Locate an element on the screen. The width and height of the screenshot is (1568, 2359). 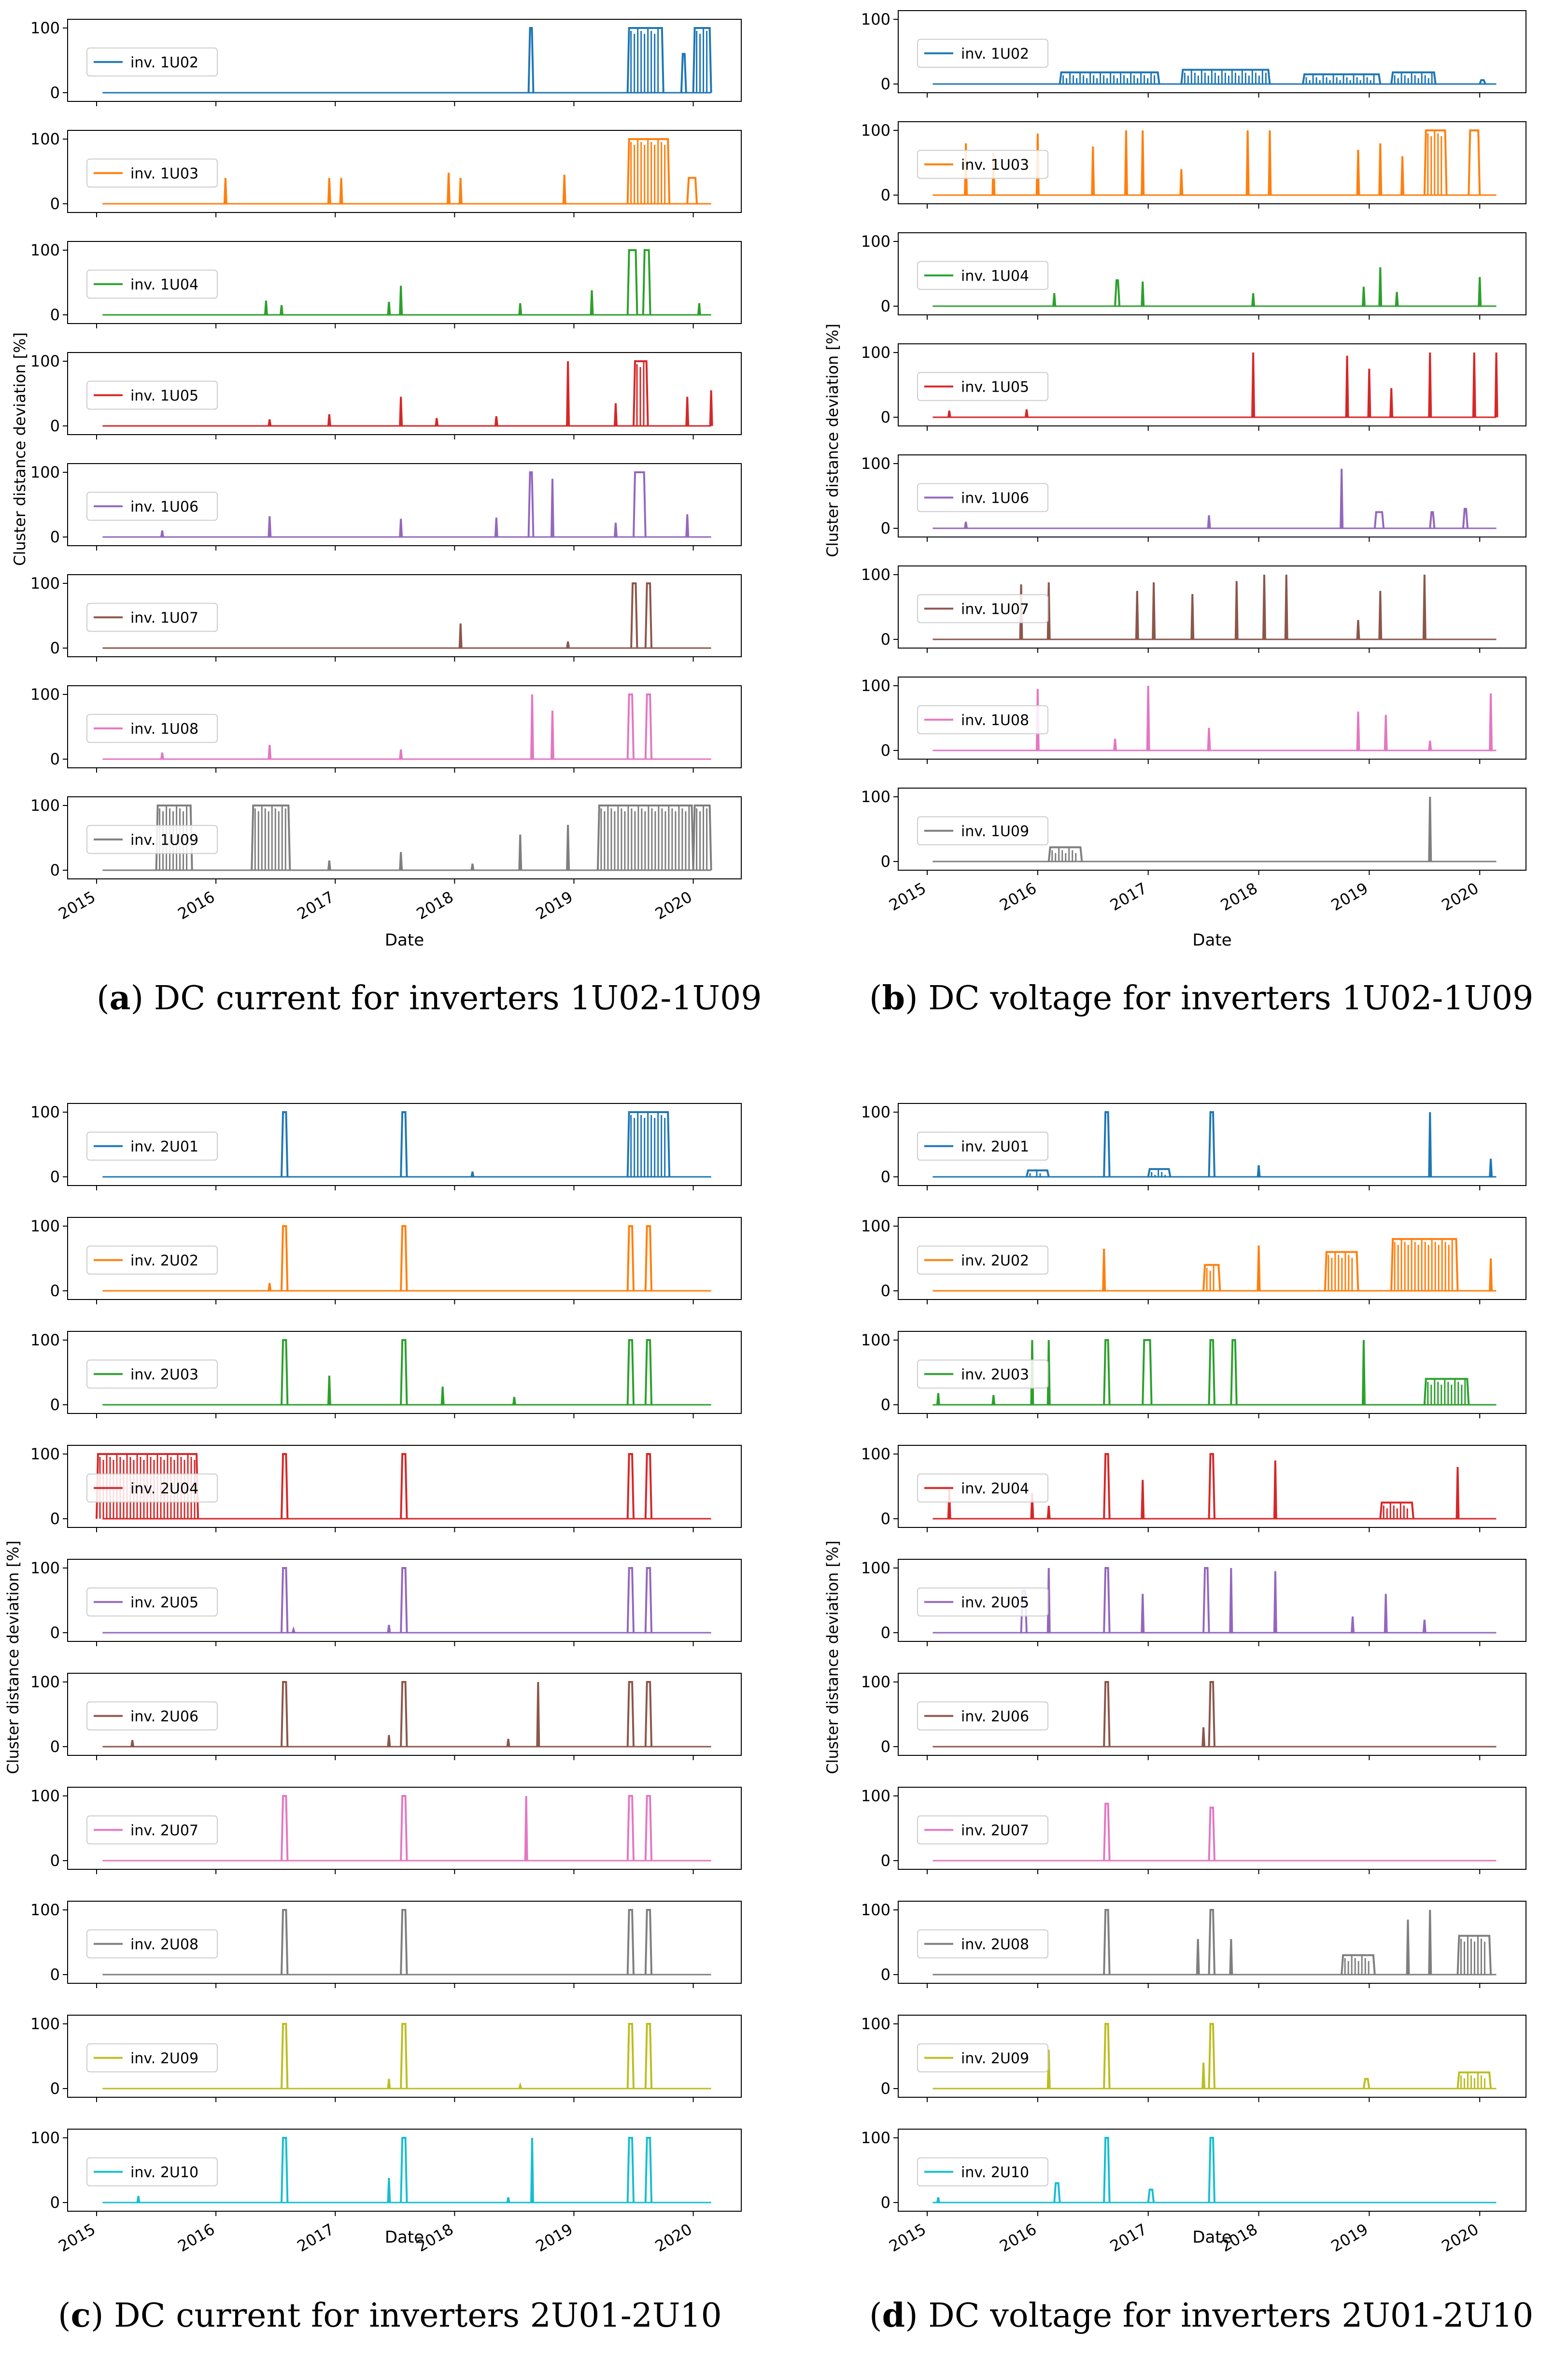
legend-label: inv. 1U06 is located at coordinates (995, 498).